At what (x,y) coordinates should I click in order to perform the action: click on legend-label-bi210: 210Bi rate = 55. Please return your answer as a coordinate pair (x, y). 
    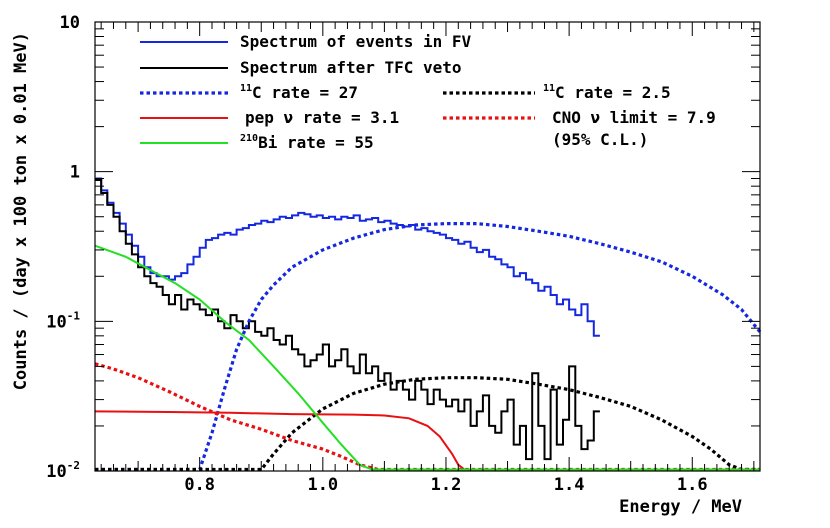
    Looking at the image, I should click on (307, 142).